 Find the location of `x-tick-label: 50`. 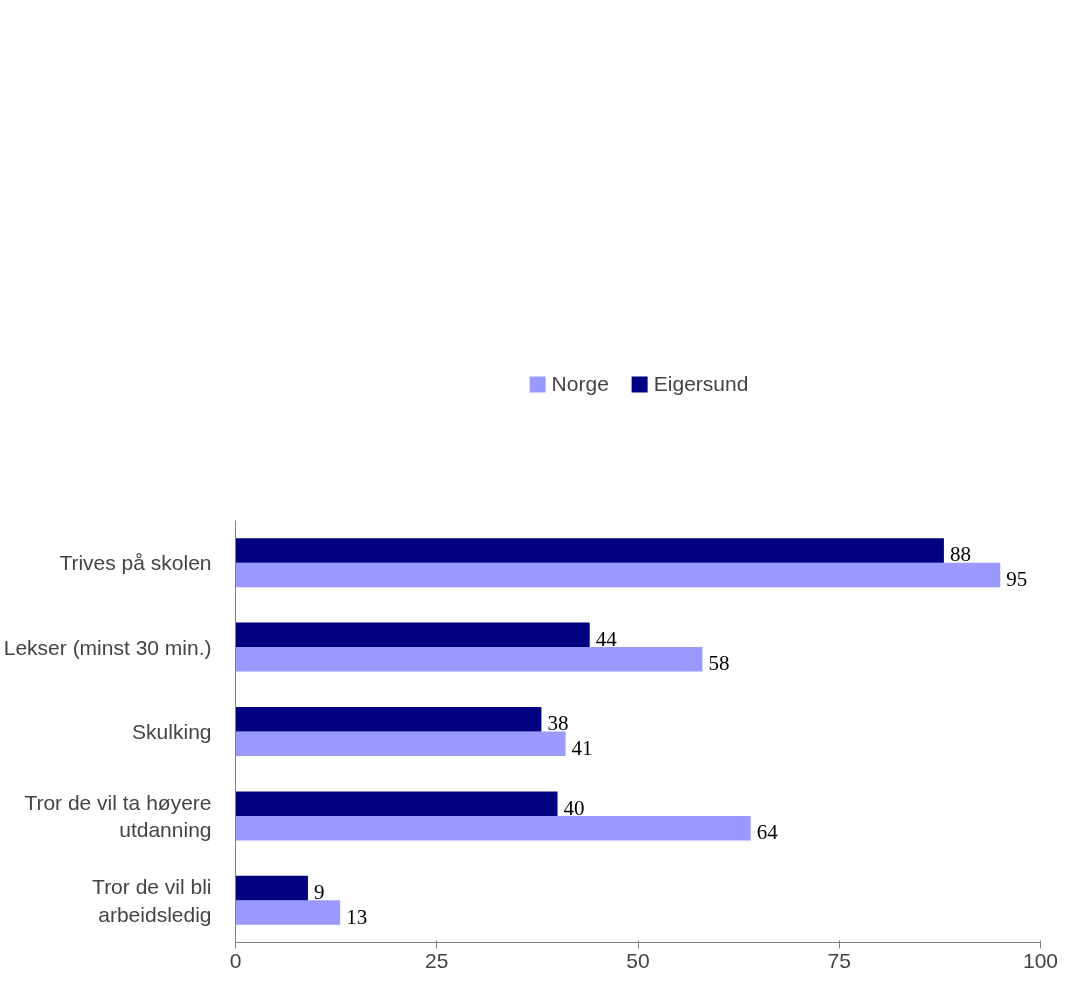

x-tick-label: 50 is located at coordinates (638, 960).